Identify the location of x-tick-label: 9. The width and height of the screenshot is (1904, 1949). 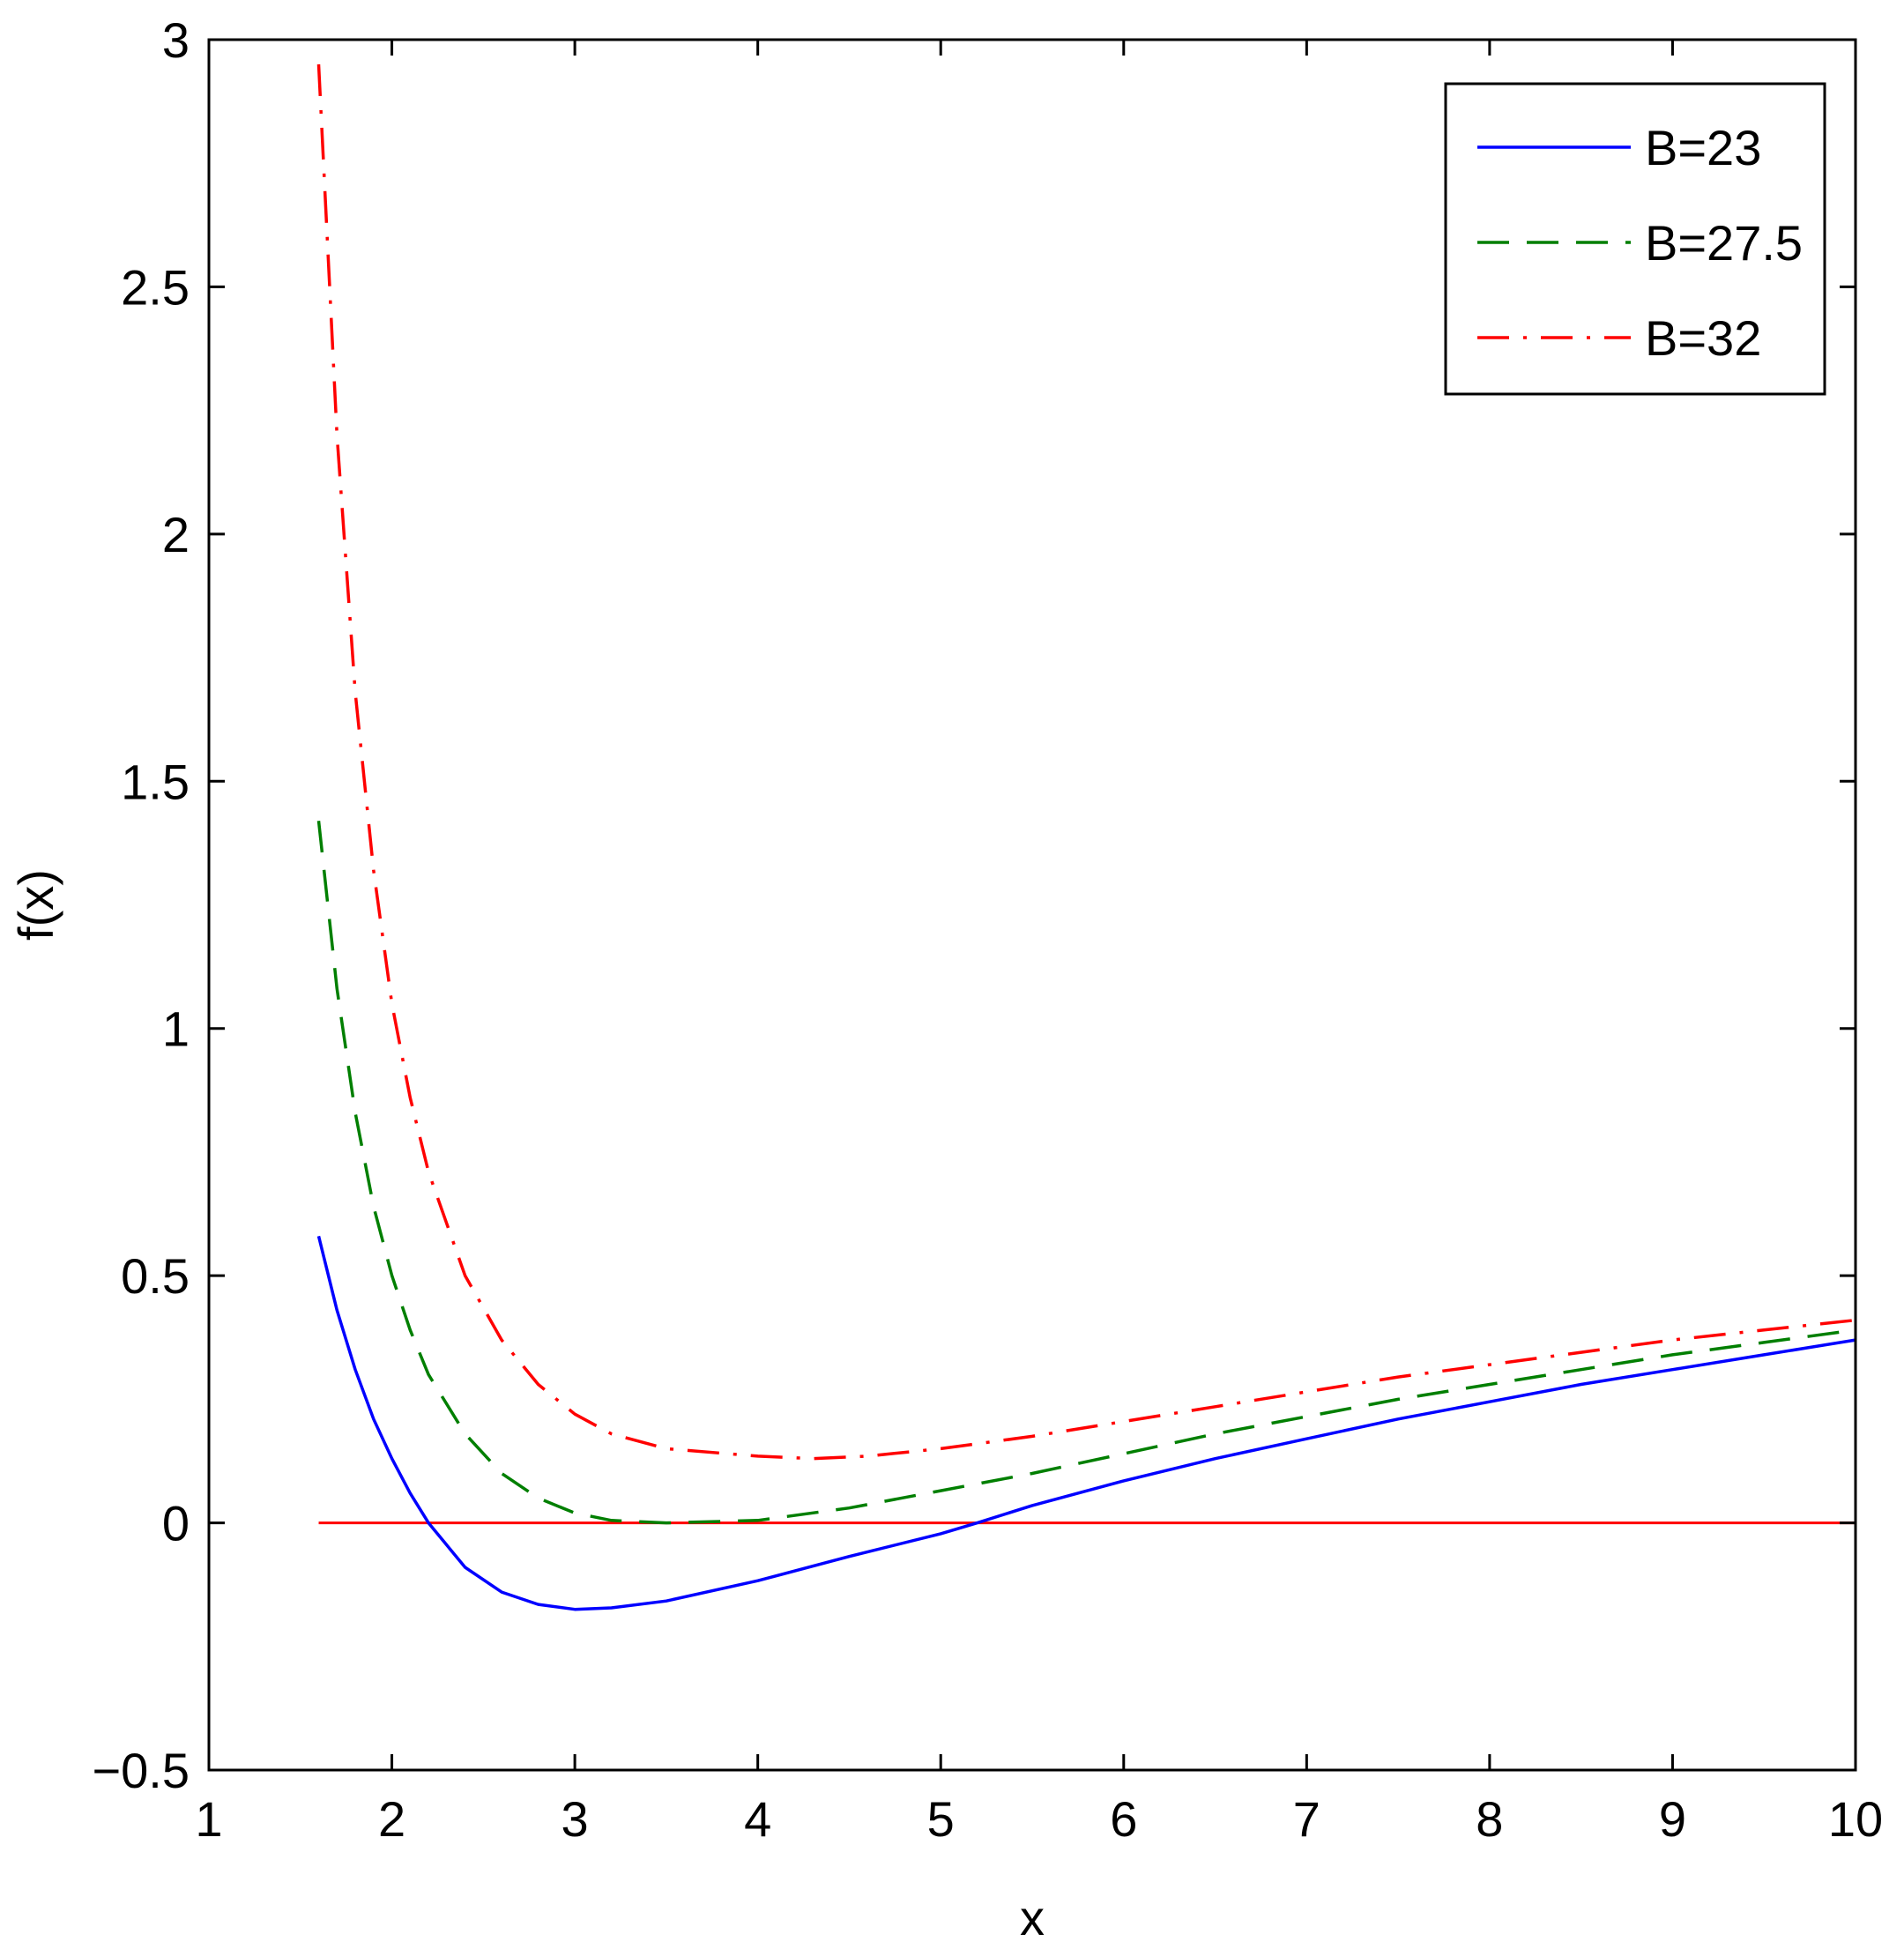
(1672, 1819).